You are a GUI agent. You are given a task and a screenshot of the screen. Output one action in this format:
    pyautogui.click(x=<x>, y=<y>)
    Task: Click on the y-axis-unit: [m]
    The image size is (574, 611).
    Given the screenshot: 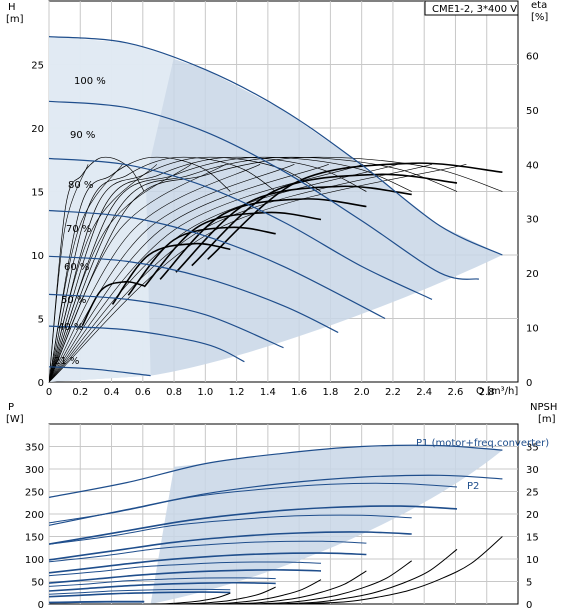 What is the action you would take?
    pyautogui.click(x=15, y=19)
    